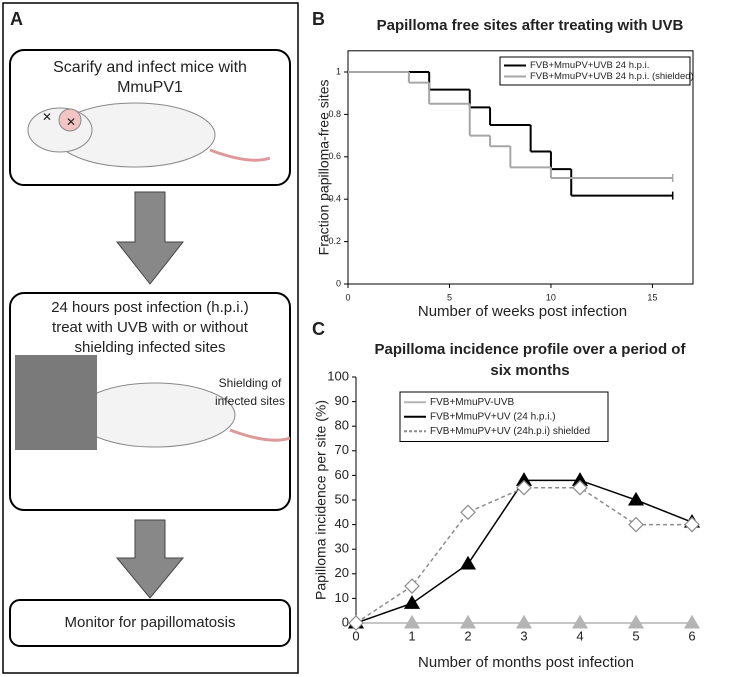  Describe the element at coordinates (150, 87) in the screenshot. I see `step-text: MmuPV1` at that location.